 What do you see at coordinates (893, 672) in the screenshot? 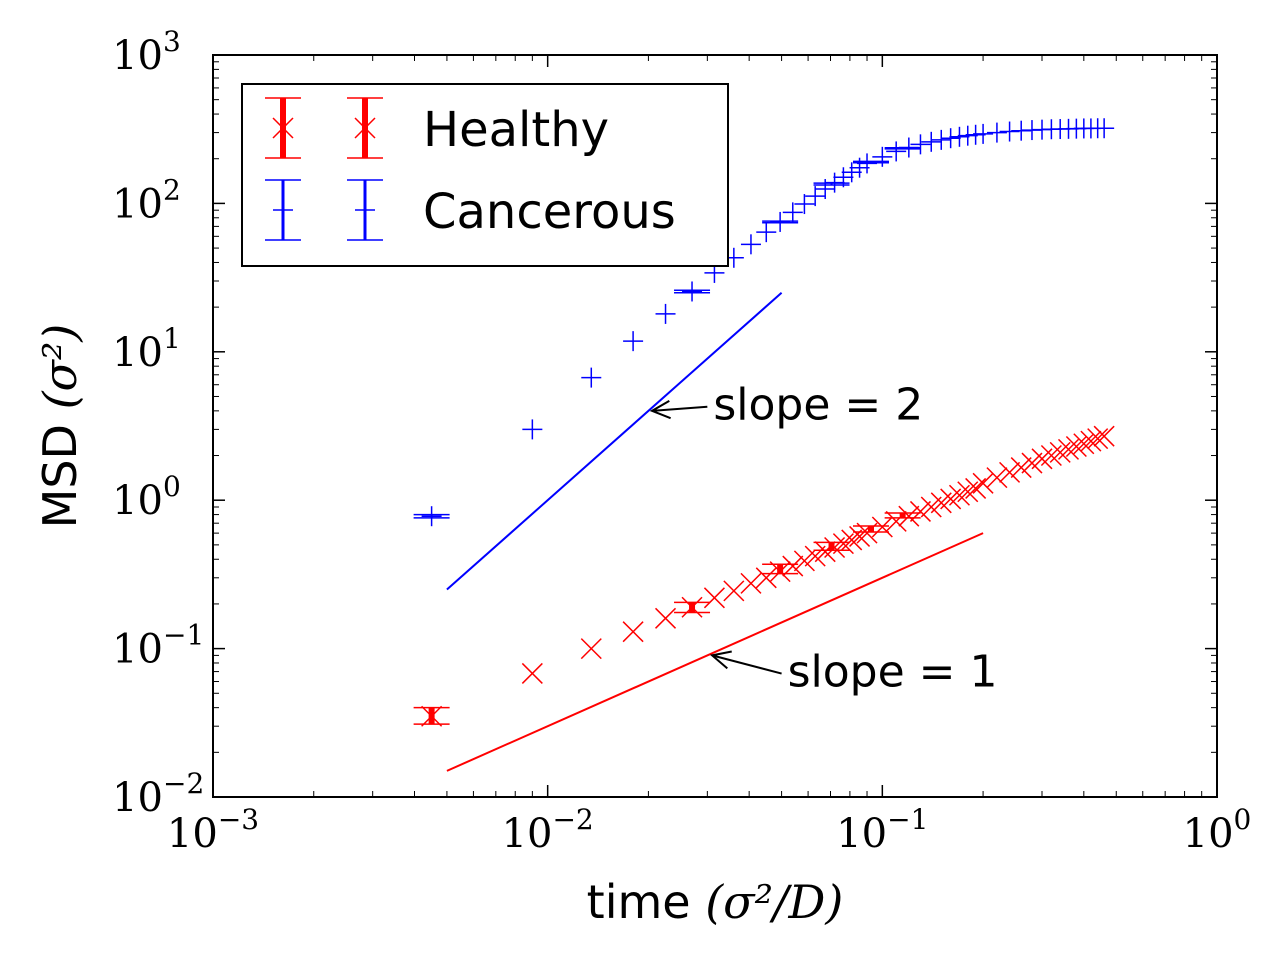
I see `annotation-text: slope = 1` at bounding box center [893, 672].